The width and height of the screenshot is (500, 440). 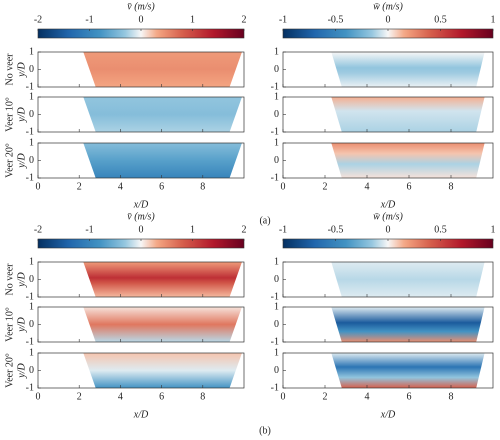 I want to click on row-label: No veer, so click(x=9, y=69).